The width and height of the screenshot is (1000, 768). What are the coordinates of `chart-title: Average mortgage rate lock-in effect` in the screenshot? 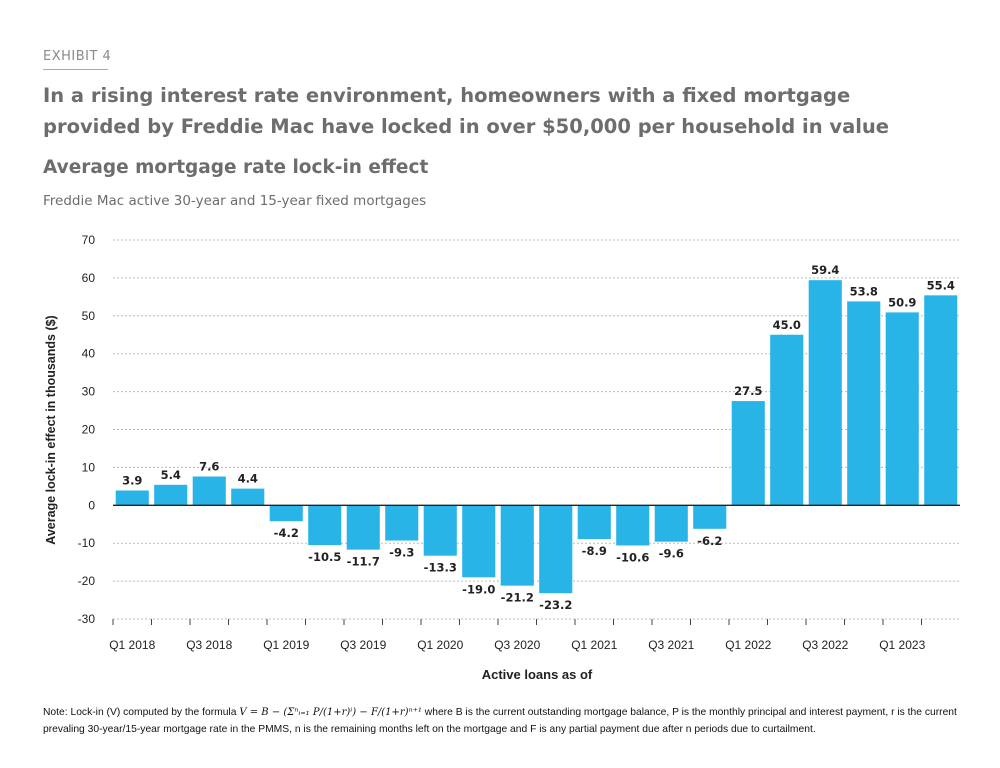 It's located at (236, 167).